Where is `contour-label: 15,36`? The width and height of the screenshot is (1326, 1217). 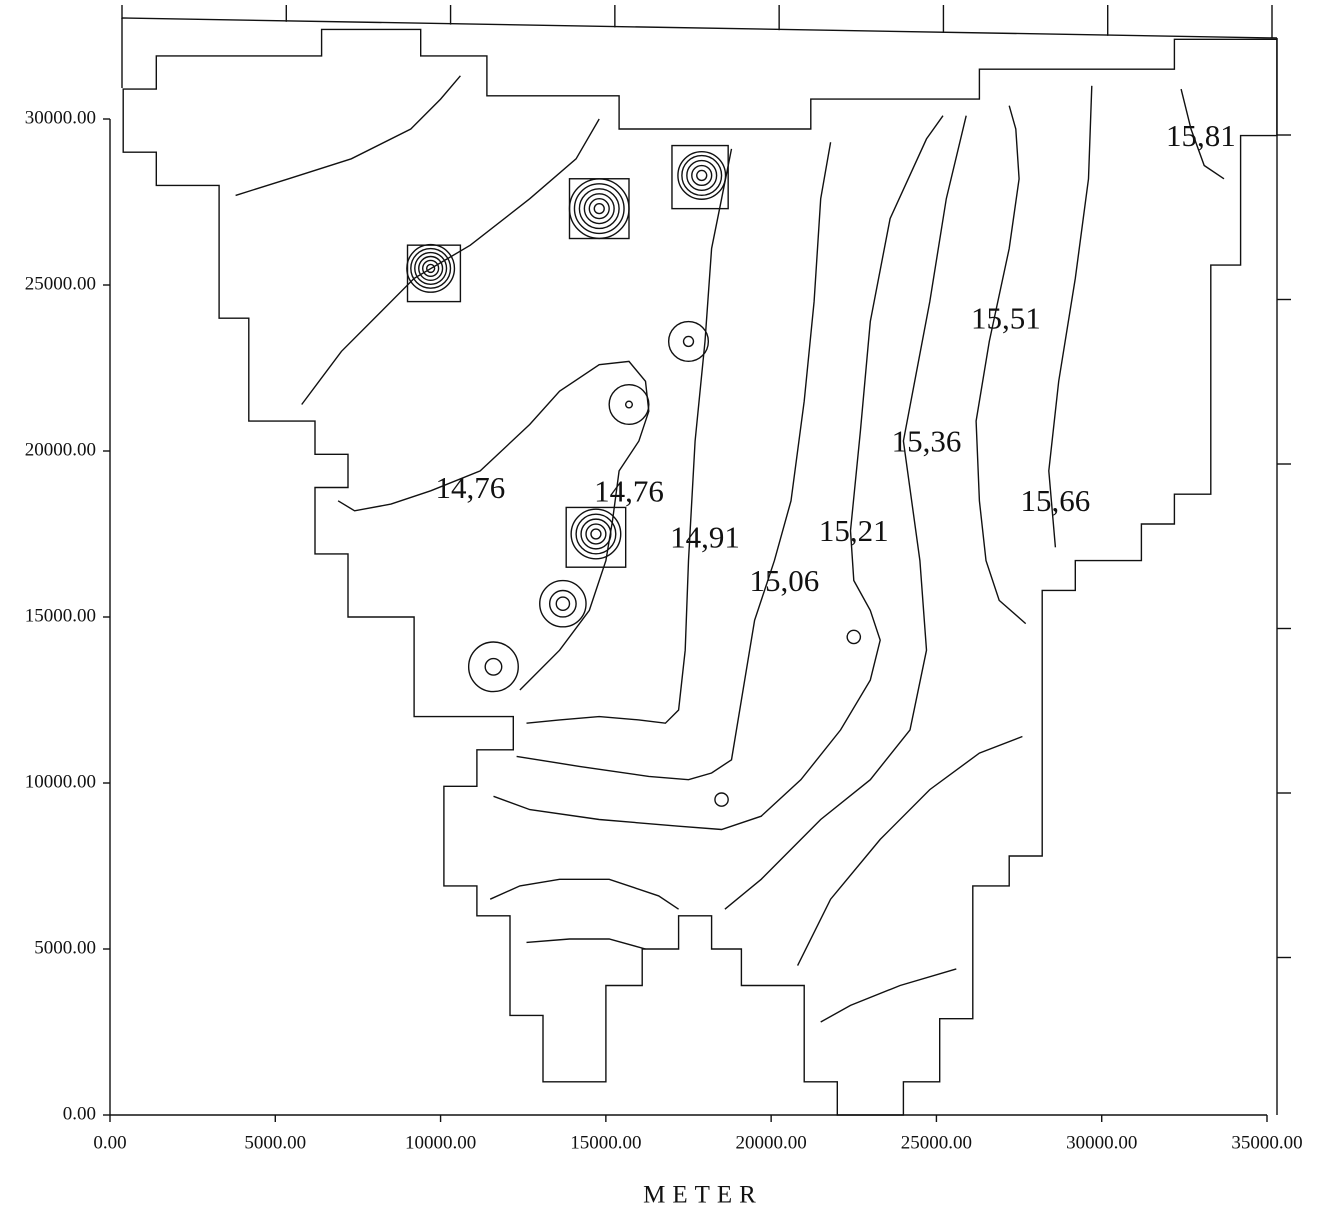 contour-label: 15,36 is located at coordinates (927, 440).